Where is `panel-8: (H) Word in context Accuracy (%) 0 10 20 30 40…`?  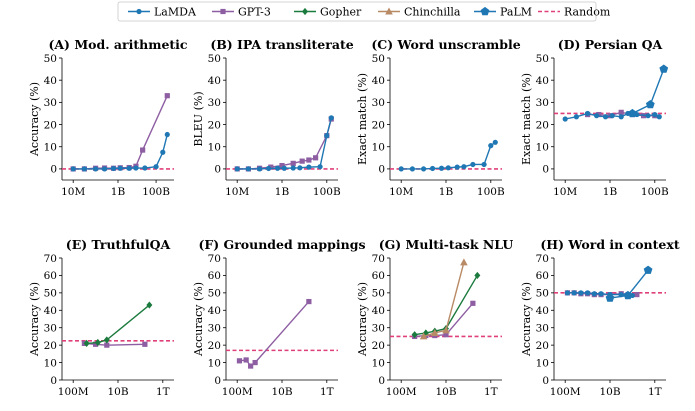 panel-8: (H) Word in context Accuracy (%) 0 10 20 30 40… is located at coordinates (600, 317).